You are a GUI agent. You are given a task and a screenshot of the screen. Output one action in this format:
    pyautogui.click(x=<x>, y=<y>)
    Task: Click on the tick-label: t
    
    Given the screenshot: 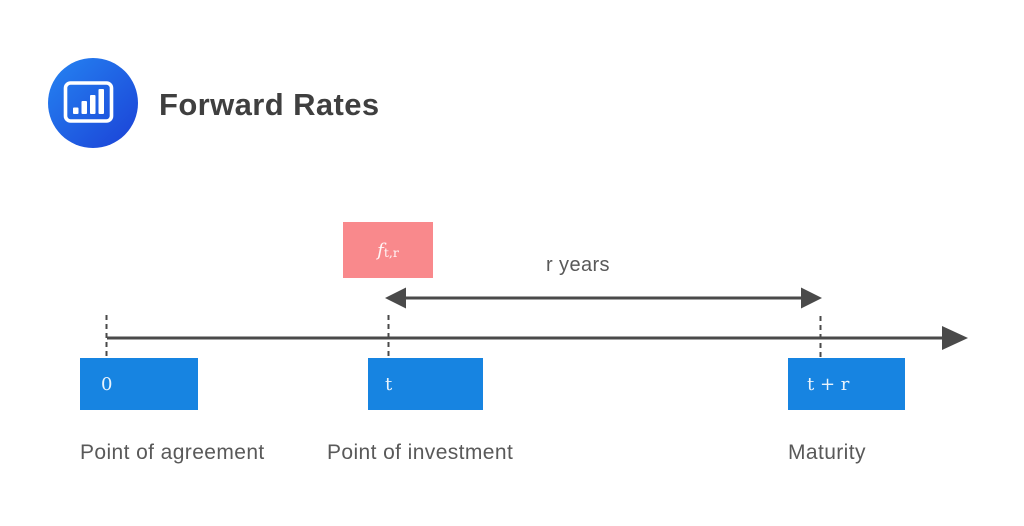 What is the action you would take?
    pyautogui.click(x=389, y=384)
    